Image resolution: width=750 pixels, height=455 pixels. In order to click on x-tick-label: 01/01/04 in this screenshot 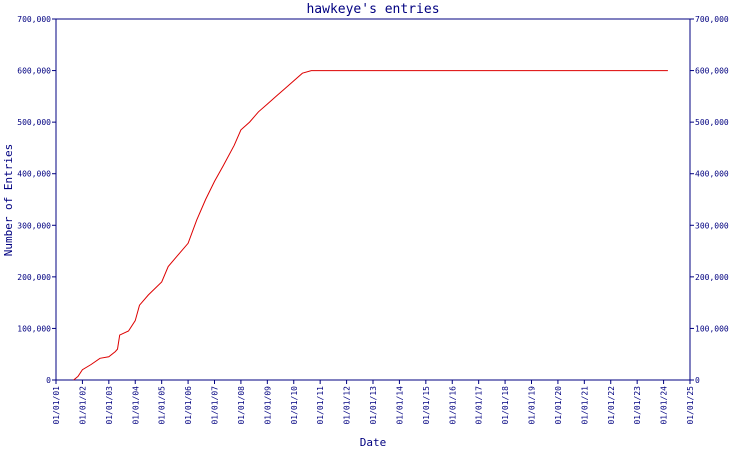, I will do `click(135, 405)`.